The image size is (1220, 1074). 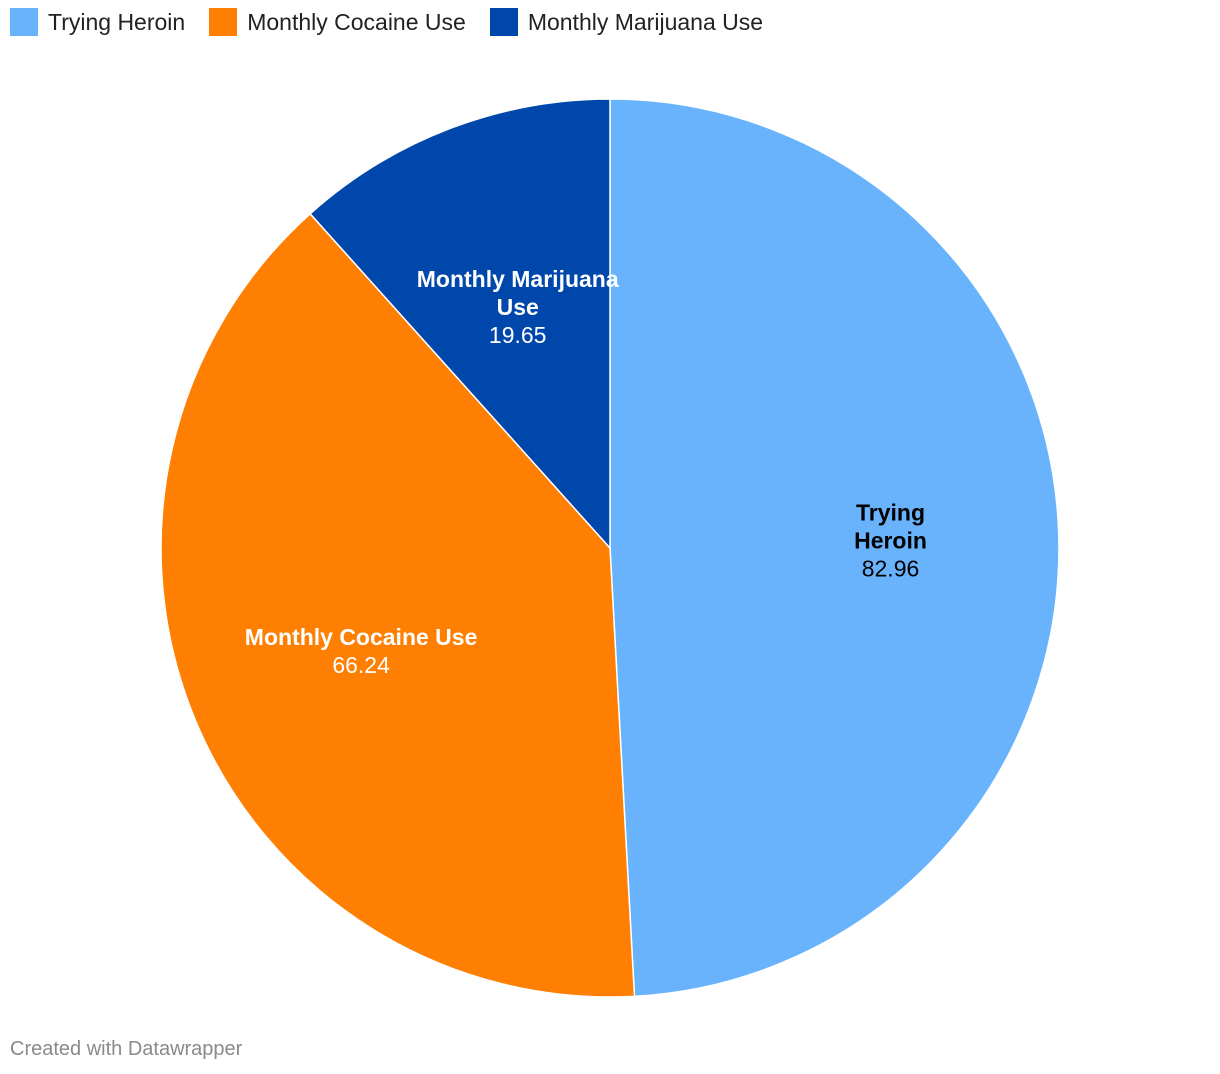 I want to click on legend-item-monthly-marijuana-use: Monthly Marijuana Use, so click(x=626, y=22).